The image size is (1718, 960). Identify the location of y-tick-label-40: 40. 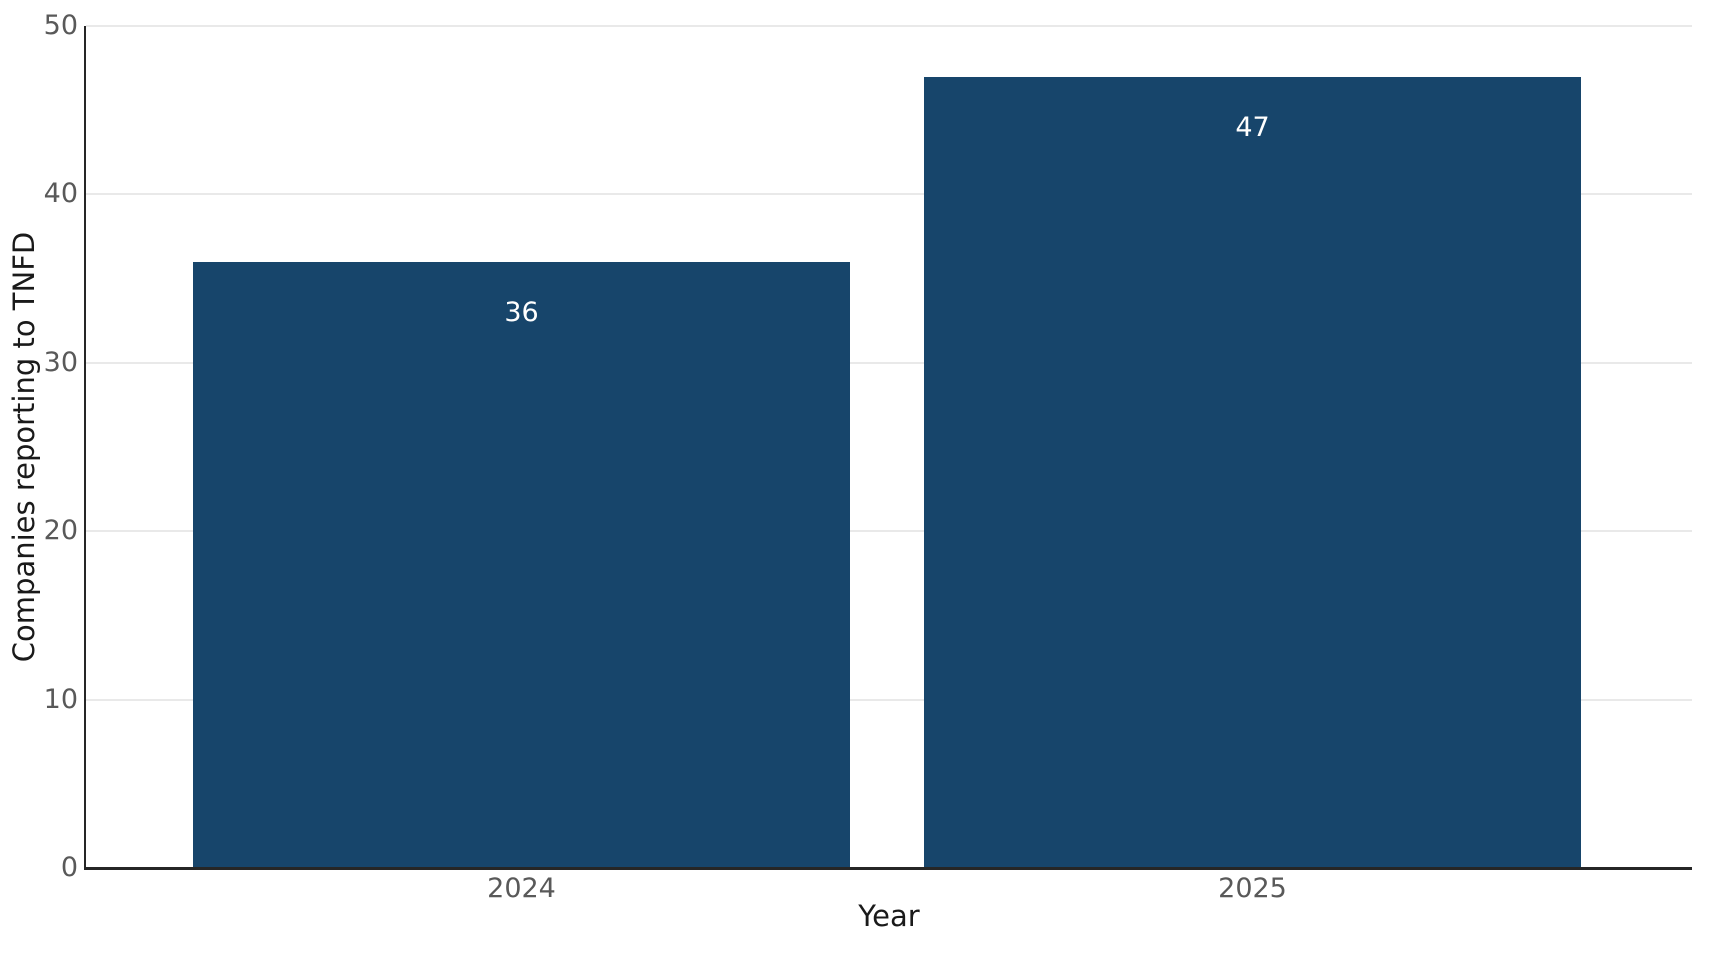
(60, 194).